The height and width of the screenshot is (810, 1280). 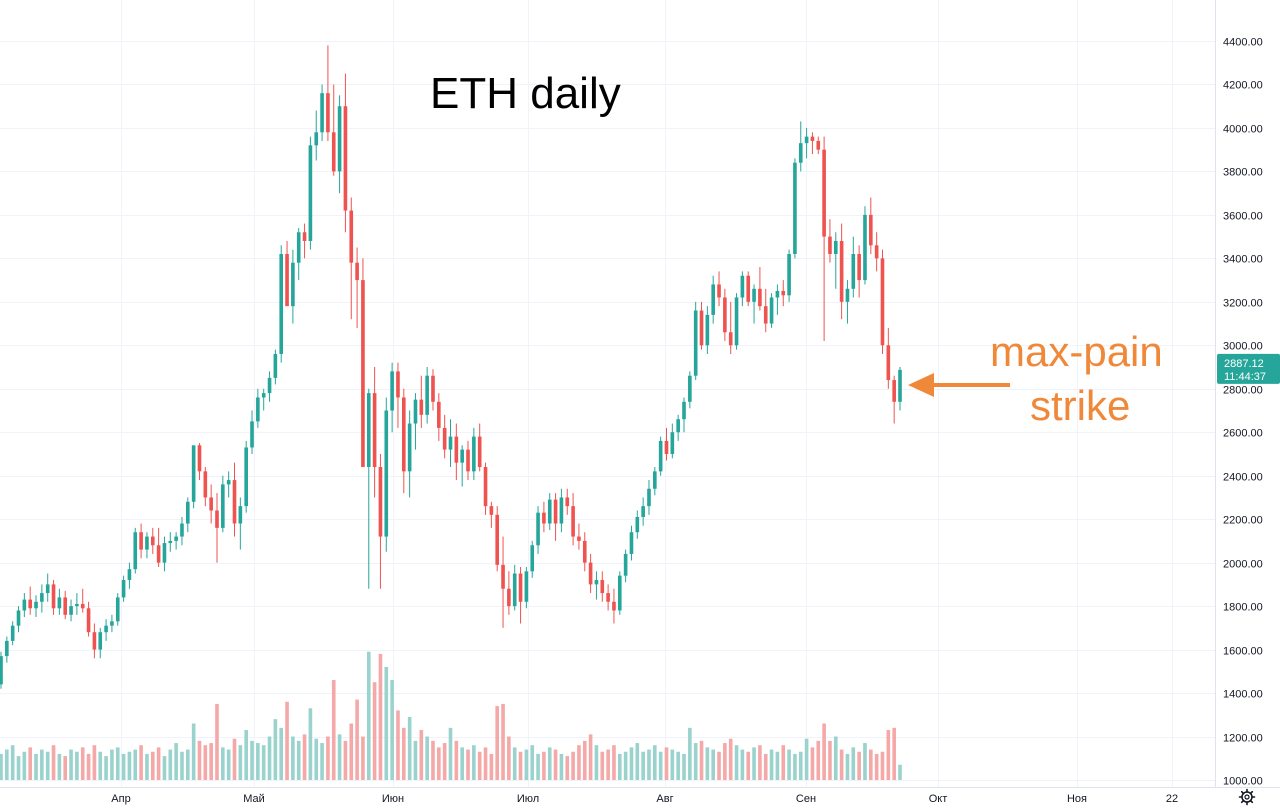 I want to click on price-tick-label: 2800.00, so click(x=1243, y=391).